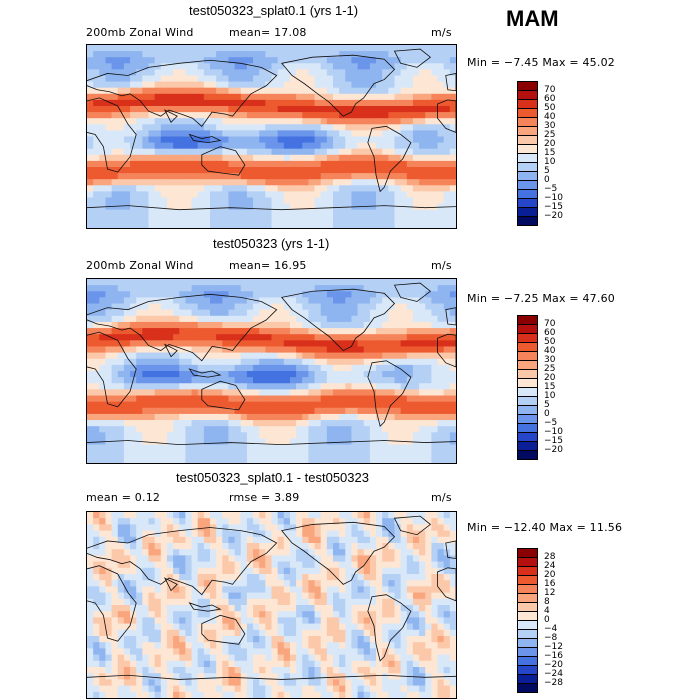 This screenshot has height=700, width=700. I want to click on colorbar-label: 8, so click(547, 602).